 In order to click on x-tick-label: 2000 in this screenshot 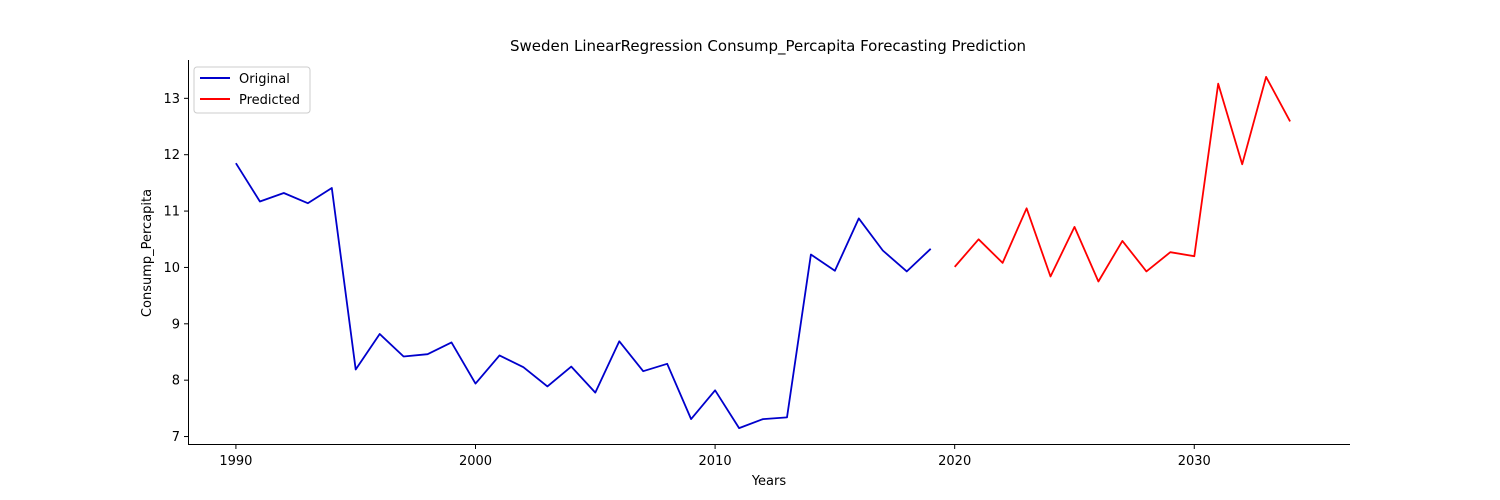, I will do `click(475, 461)`.